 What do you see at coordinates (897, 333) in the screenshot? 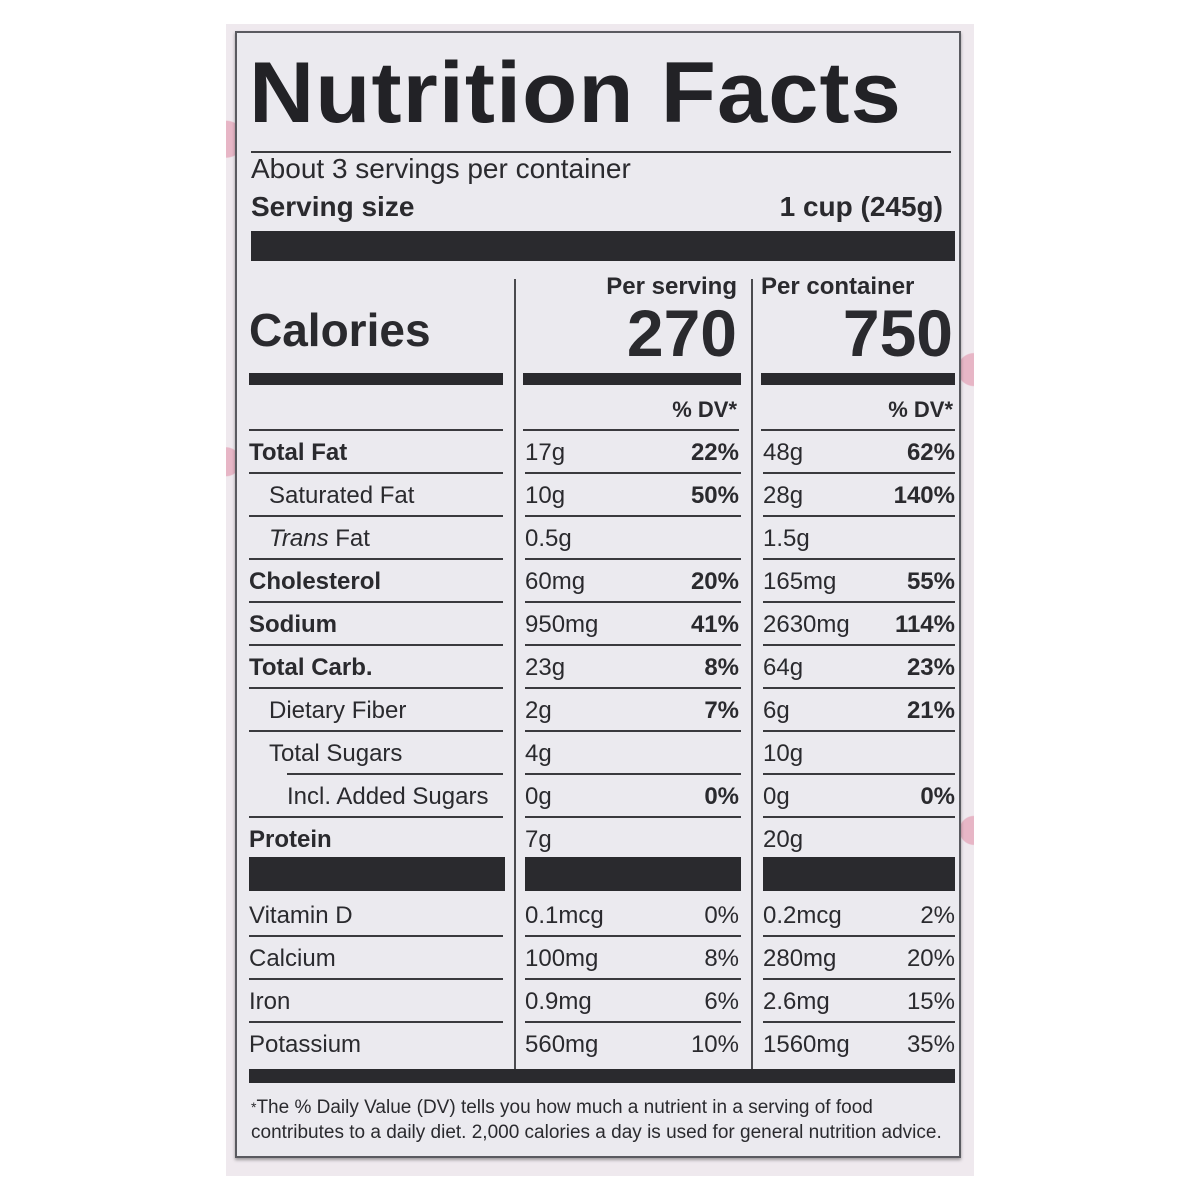
I see `calories-per-container: 750` at bounding box center [897, 333].